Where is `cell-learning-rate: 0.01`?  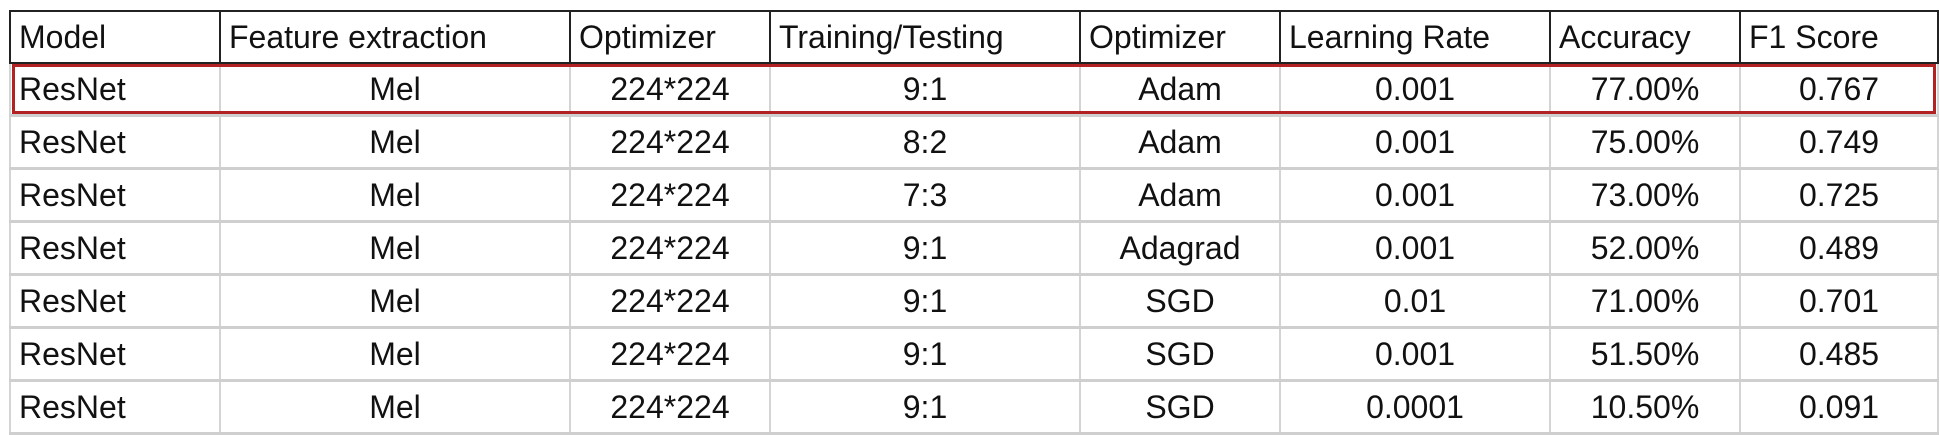
cell-learning-rate: 0.01 is located at coordinates (1415, 301).